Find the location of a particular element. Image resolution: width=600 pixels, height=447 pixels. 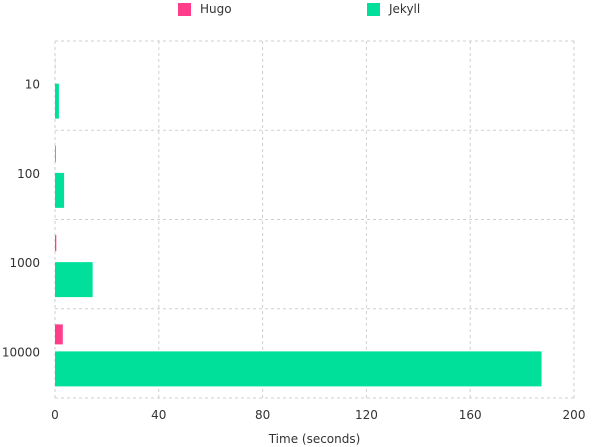

x-tick-label-0: 0 is located at coordinates (55, 415).